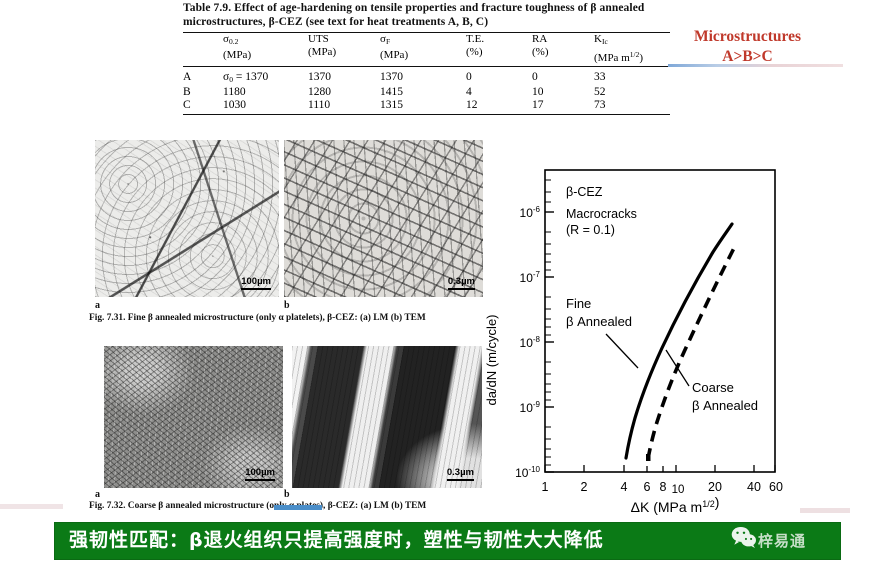 The image size is (893, 563). Describe the element at coordinates (426, 105) in the screenshot. I see `table-row: C 1030 1110 1315 12 17 73` at that location.